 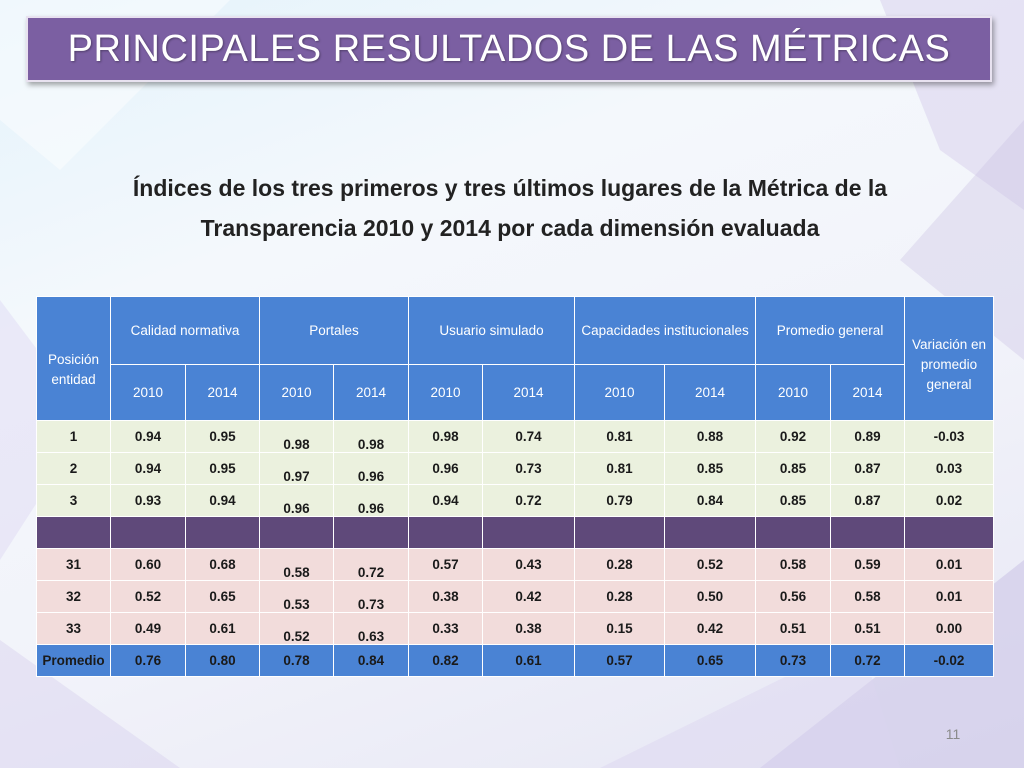 What do you see at coordinates (949, 468) in the screenshot?
I see `table-cell: 0.03` at bounding box center [949, 468].